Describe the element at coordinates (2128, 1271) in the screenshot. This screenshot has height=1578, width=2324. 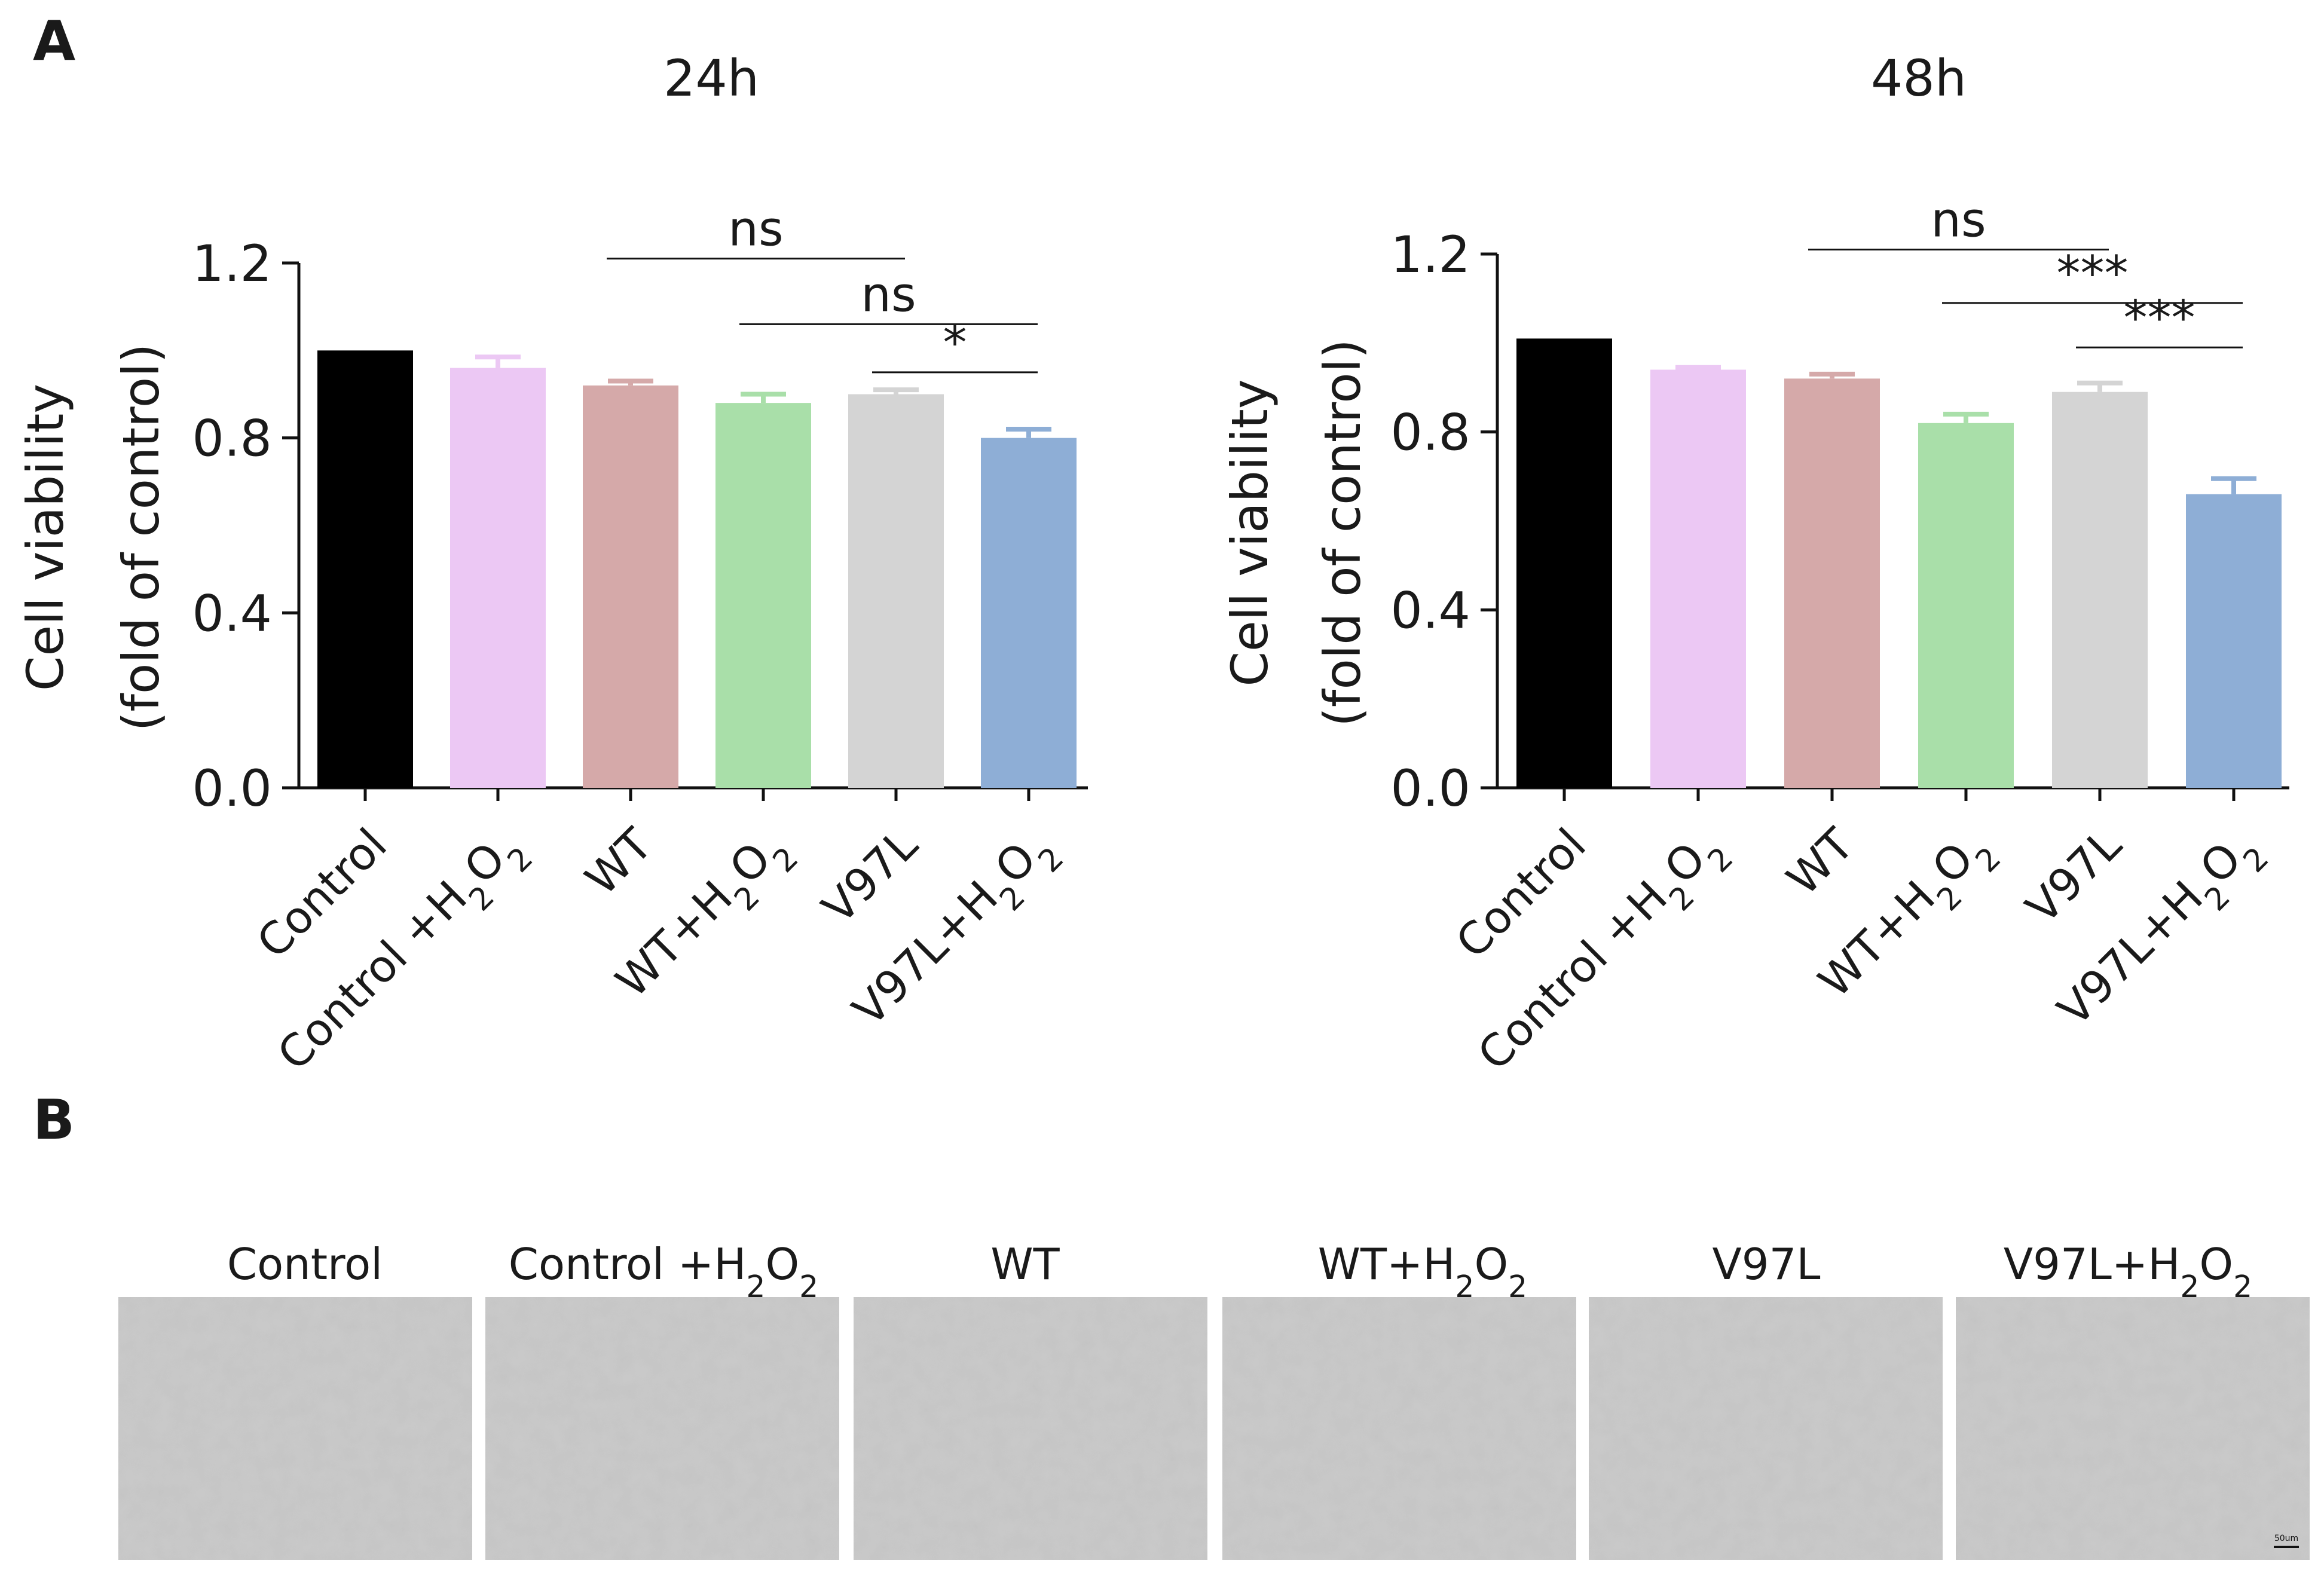
I see `micrograph-label: V97L+H2O2` at that location.